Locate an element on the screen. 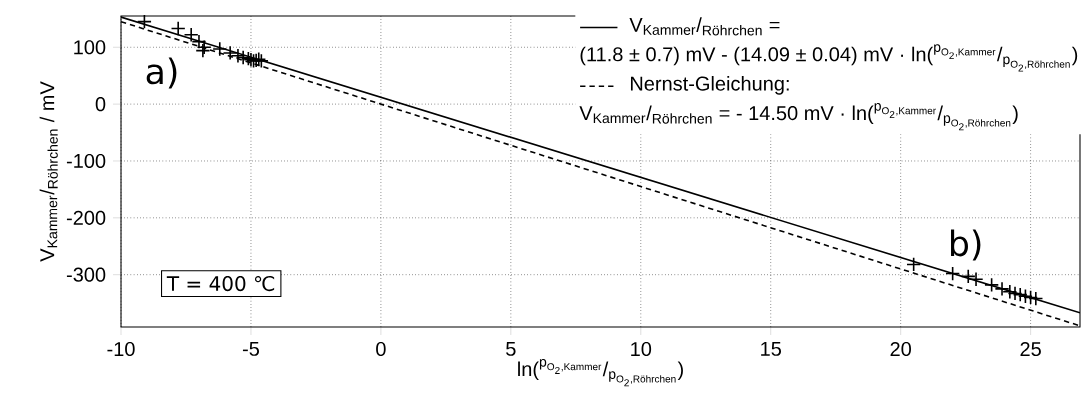 This screenshot has height=406, width=1082. y-tick-label: -300 is located at coordinates (86, 274).